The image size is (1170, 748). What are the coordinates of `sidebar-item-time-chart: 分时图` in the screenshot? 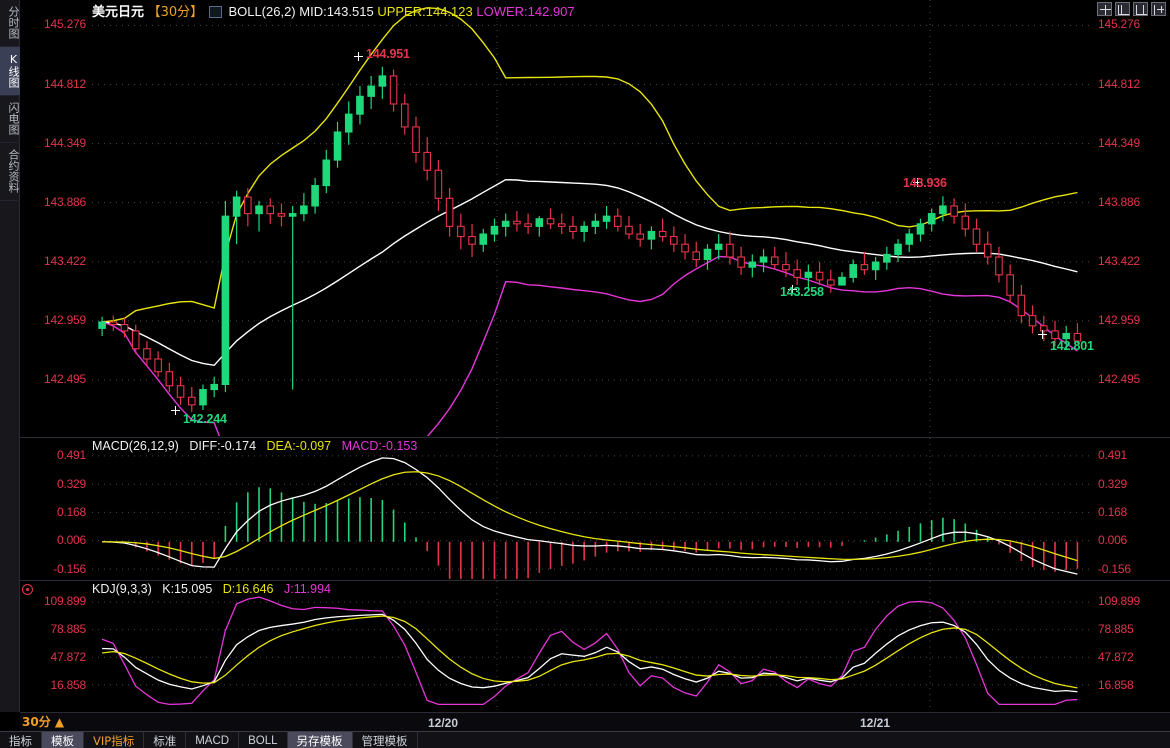 It's located at (10, 23).